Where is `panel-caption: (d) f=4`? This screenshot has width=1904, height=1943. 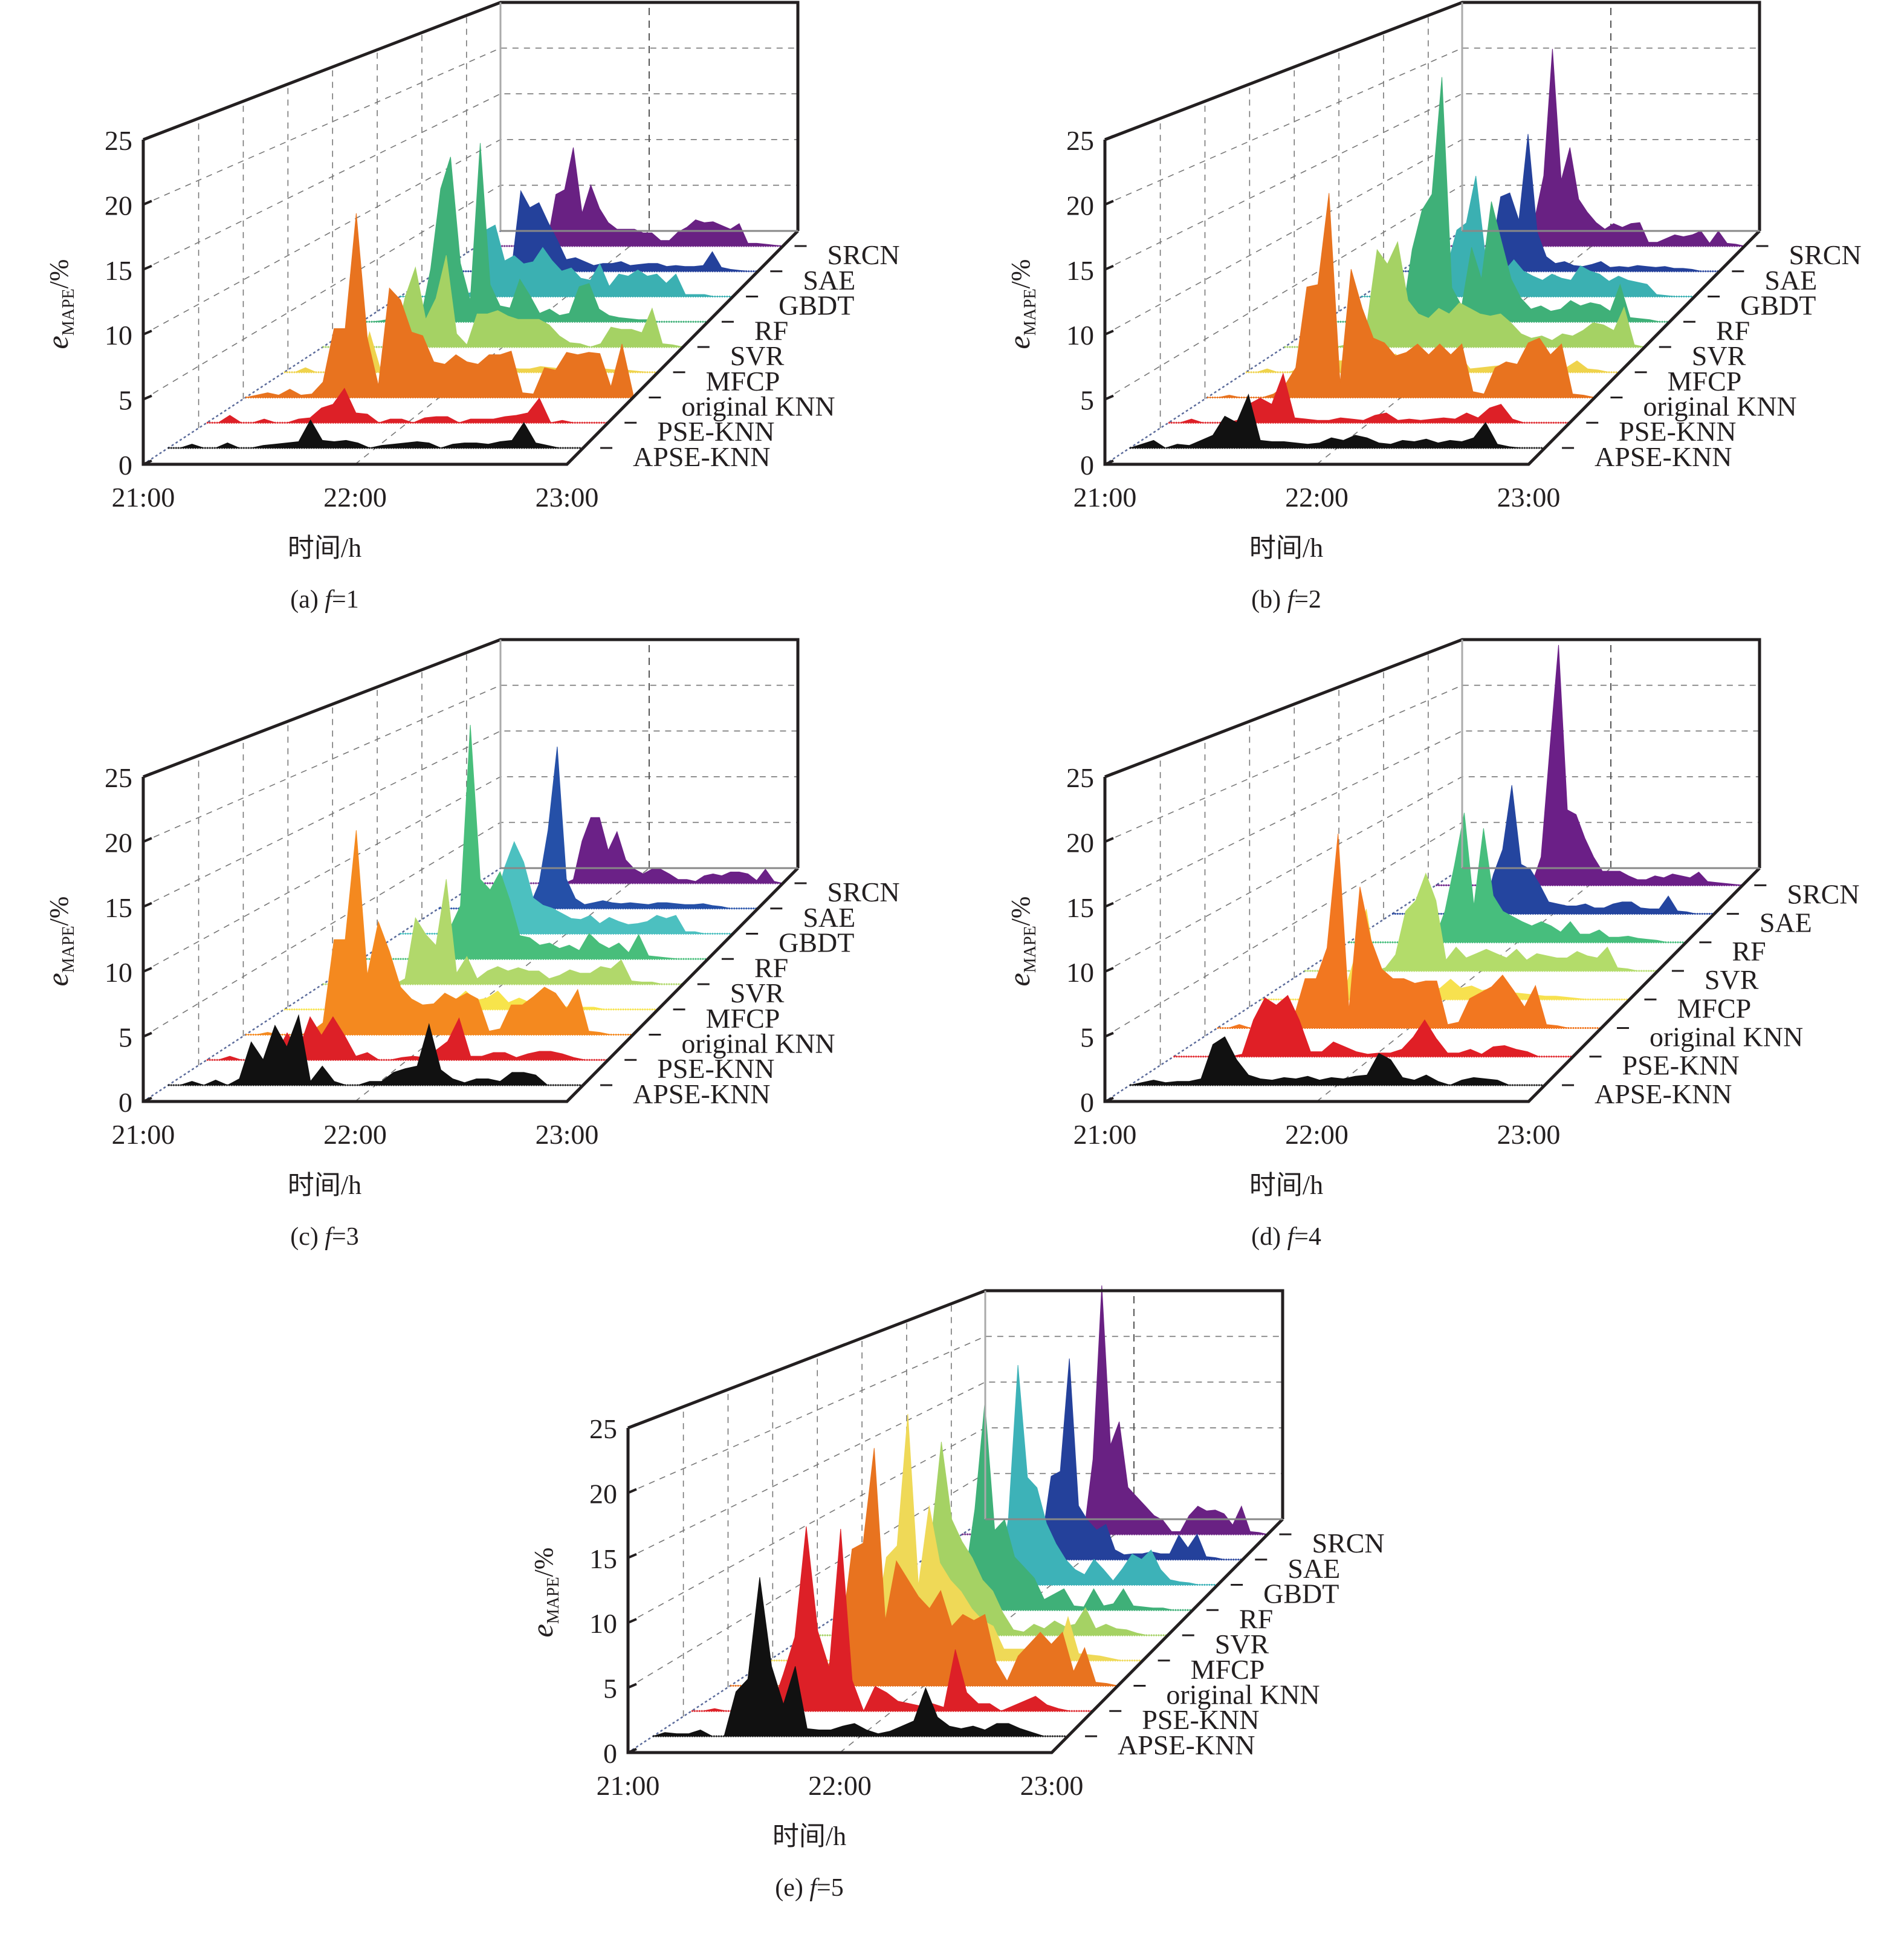 panel-caption: (d) f=4 is located at coordinates (1286, 1237).